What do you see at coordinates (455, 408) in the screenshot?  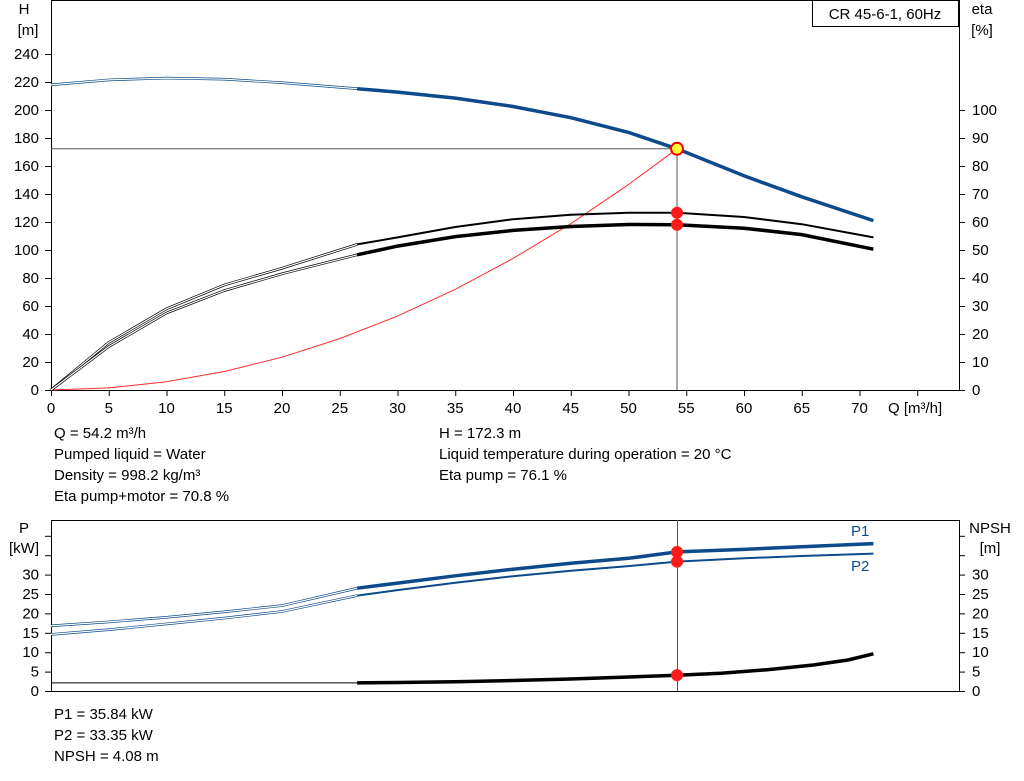 I see `x-tick-label: 35` at bounding box center [455, 408].